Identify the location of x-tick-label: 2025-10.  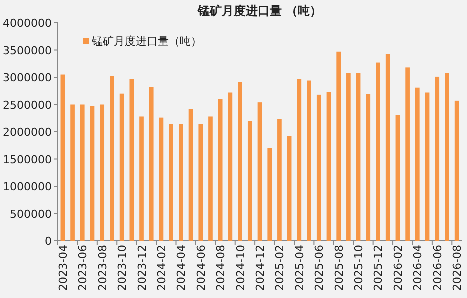
(359, 268).